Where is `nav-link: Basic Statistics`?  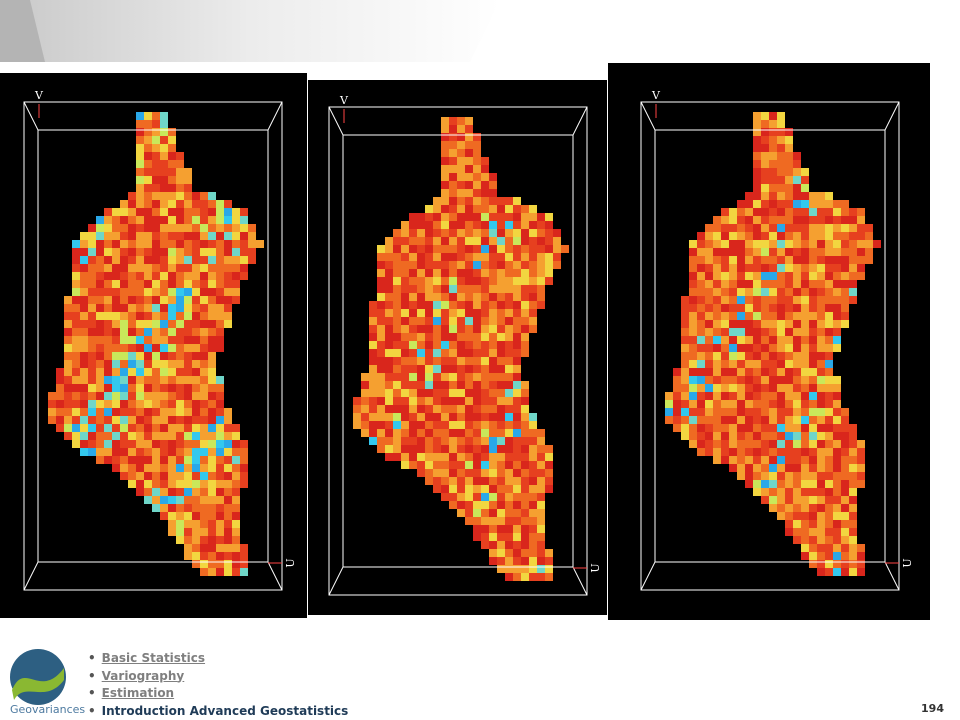 nav-link: Basic Statistics is located at coordinates (153, 658).